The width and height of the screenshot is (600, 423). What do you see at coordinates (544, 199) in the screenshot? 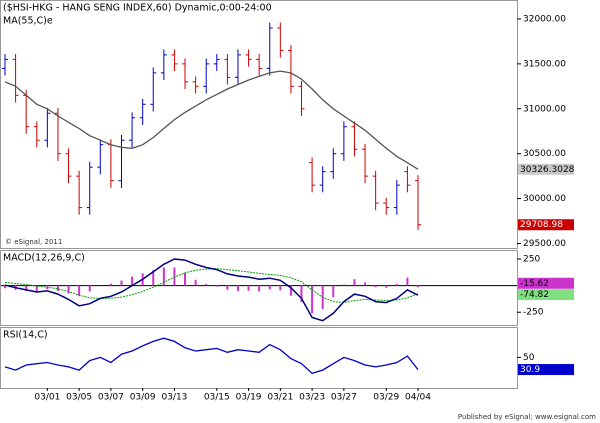
I see `y-tick-label: 30000.00` at bounding box center [544, 199].